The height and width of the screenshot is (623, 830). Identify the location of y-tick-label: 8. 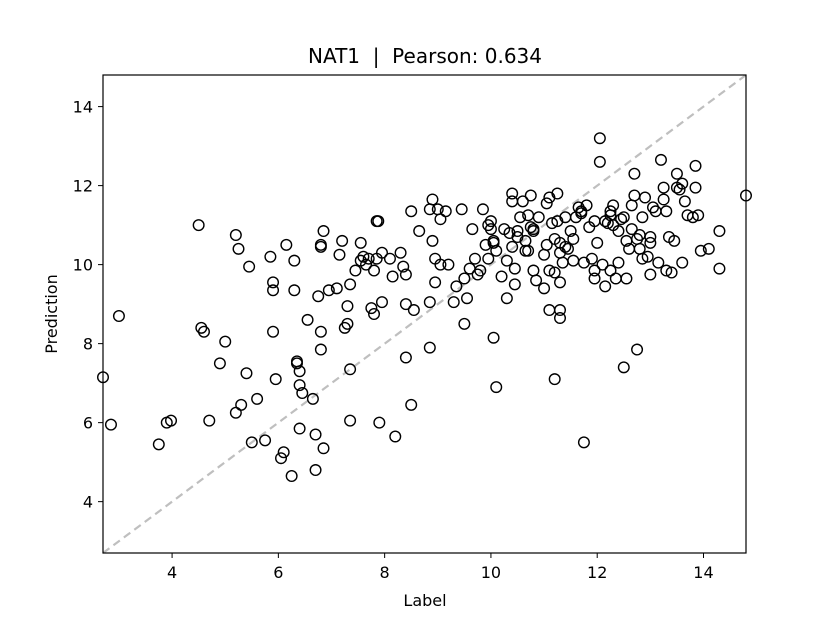
(88, 344).